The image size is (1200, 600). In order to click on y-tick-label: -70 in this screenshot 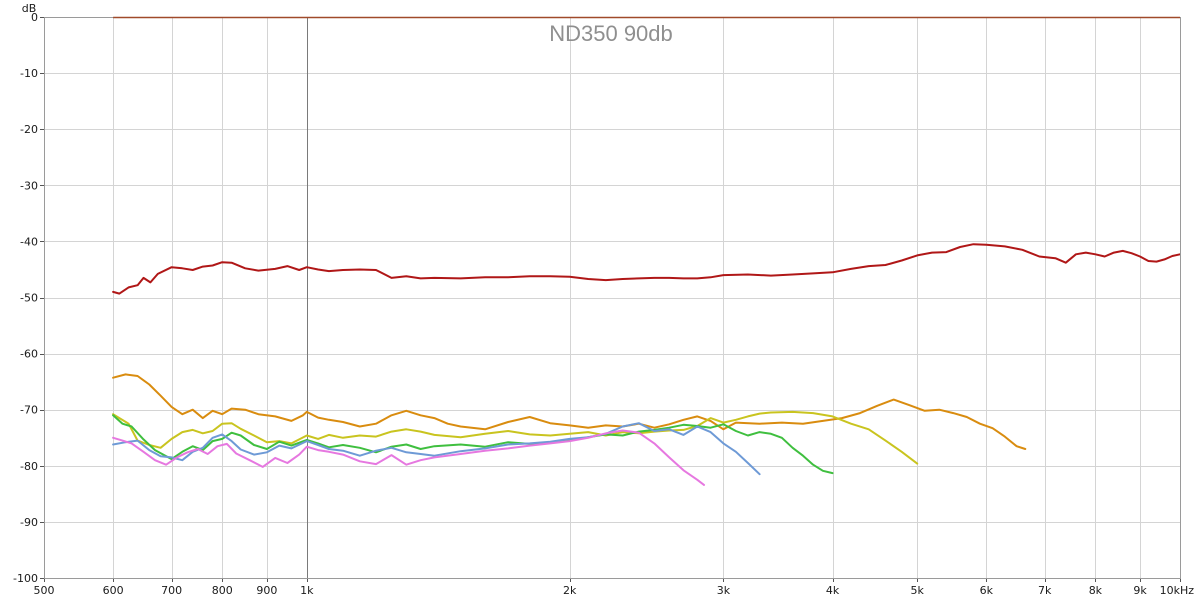, I will do `click(29, 410)`.